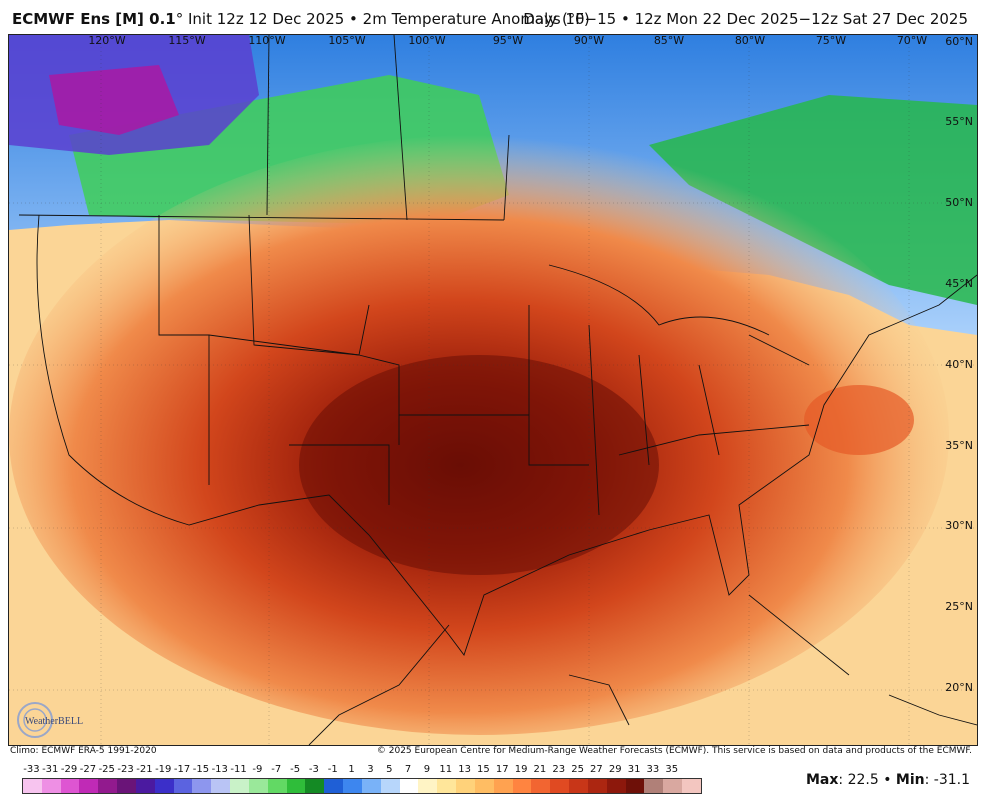  I want to click on lon-label-90w: 90°W, so click(589, 40).